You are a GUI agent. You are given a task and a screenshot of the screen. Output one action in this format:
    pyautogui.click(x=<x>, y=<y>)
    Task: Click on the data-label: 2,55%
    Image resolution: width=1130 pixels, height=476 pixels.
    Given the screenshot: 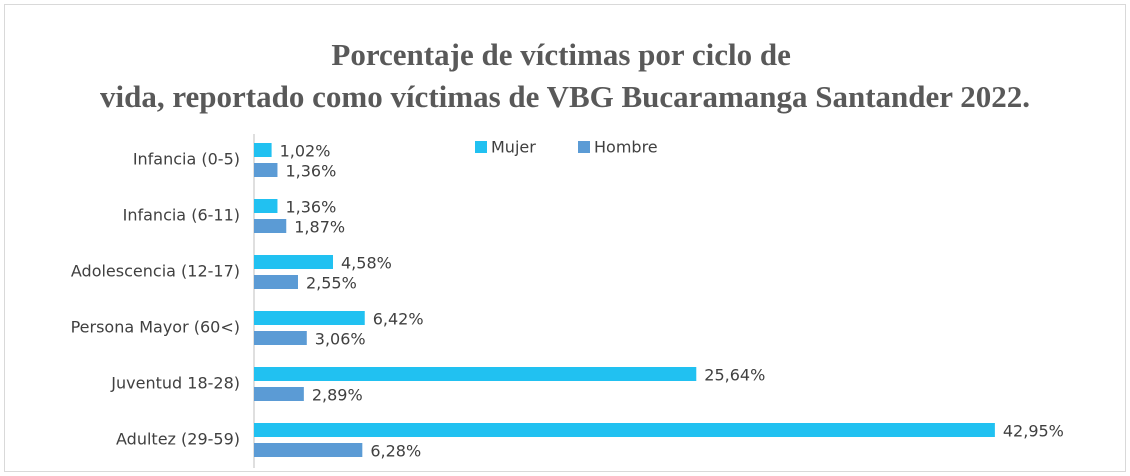 What is the action you would take?
    pyautogui.click(x=331, y=283)
    